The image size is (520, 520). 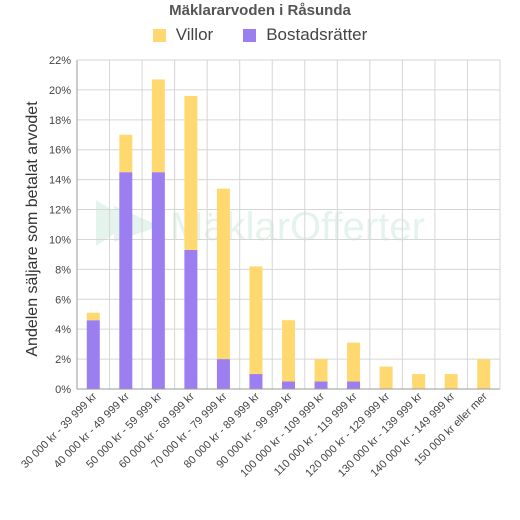 I want to click on legend-item-bostadsratter: Bostadsrätter, so click(x=305, y=35).